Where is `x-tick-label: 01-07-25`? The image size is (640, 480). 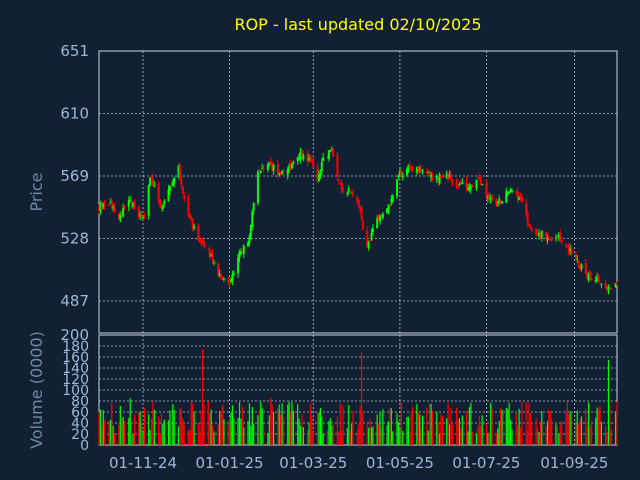 x-tick-label: 01-07-25 is located at coordinates (486, 463).